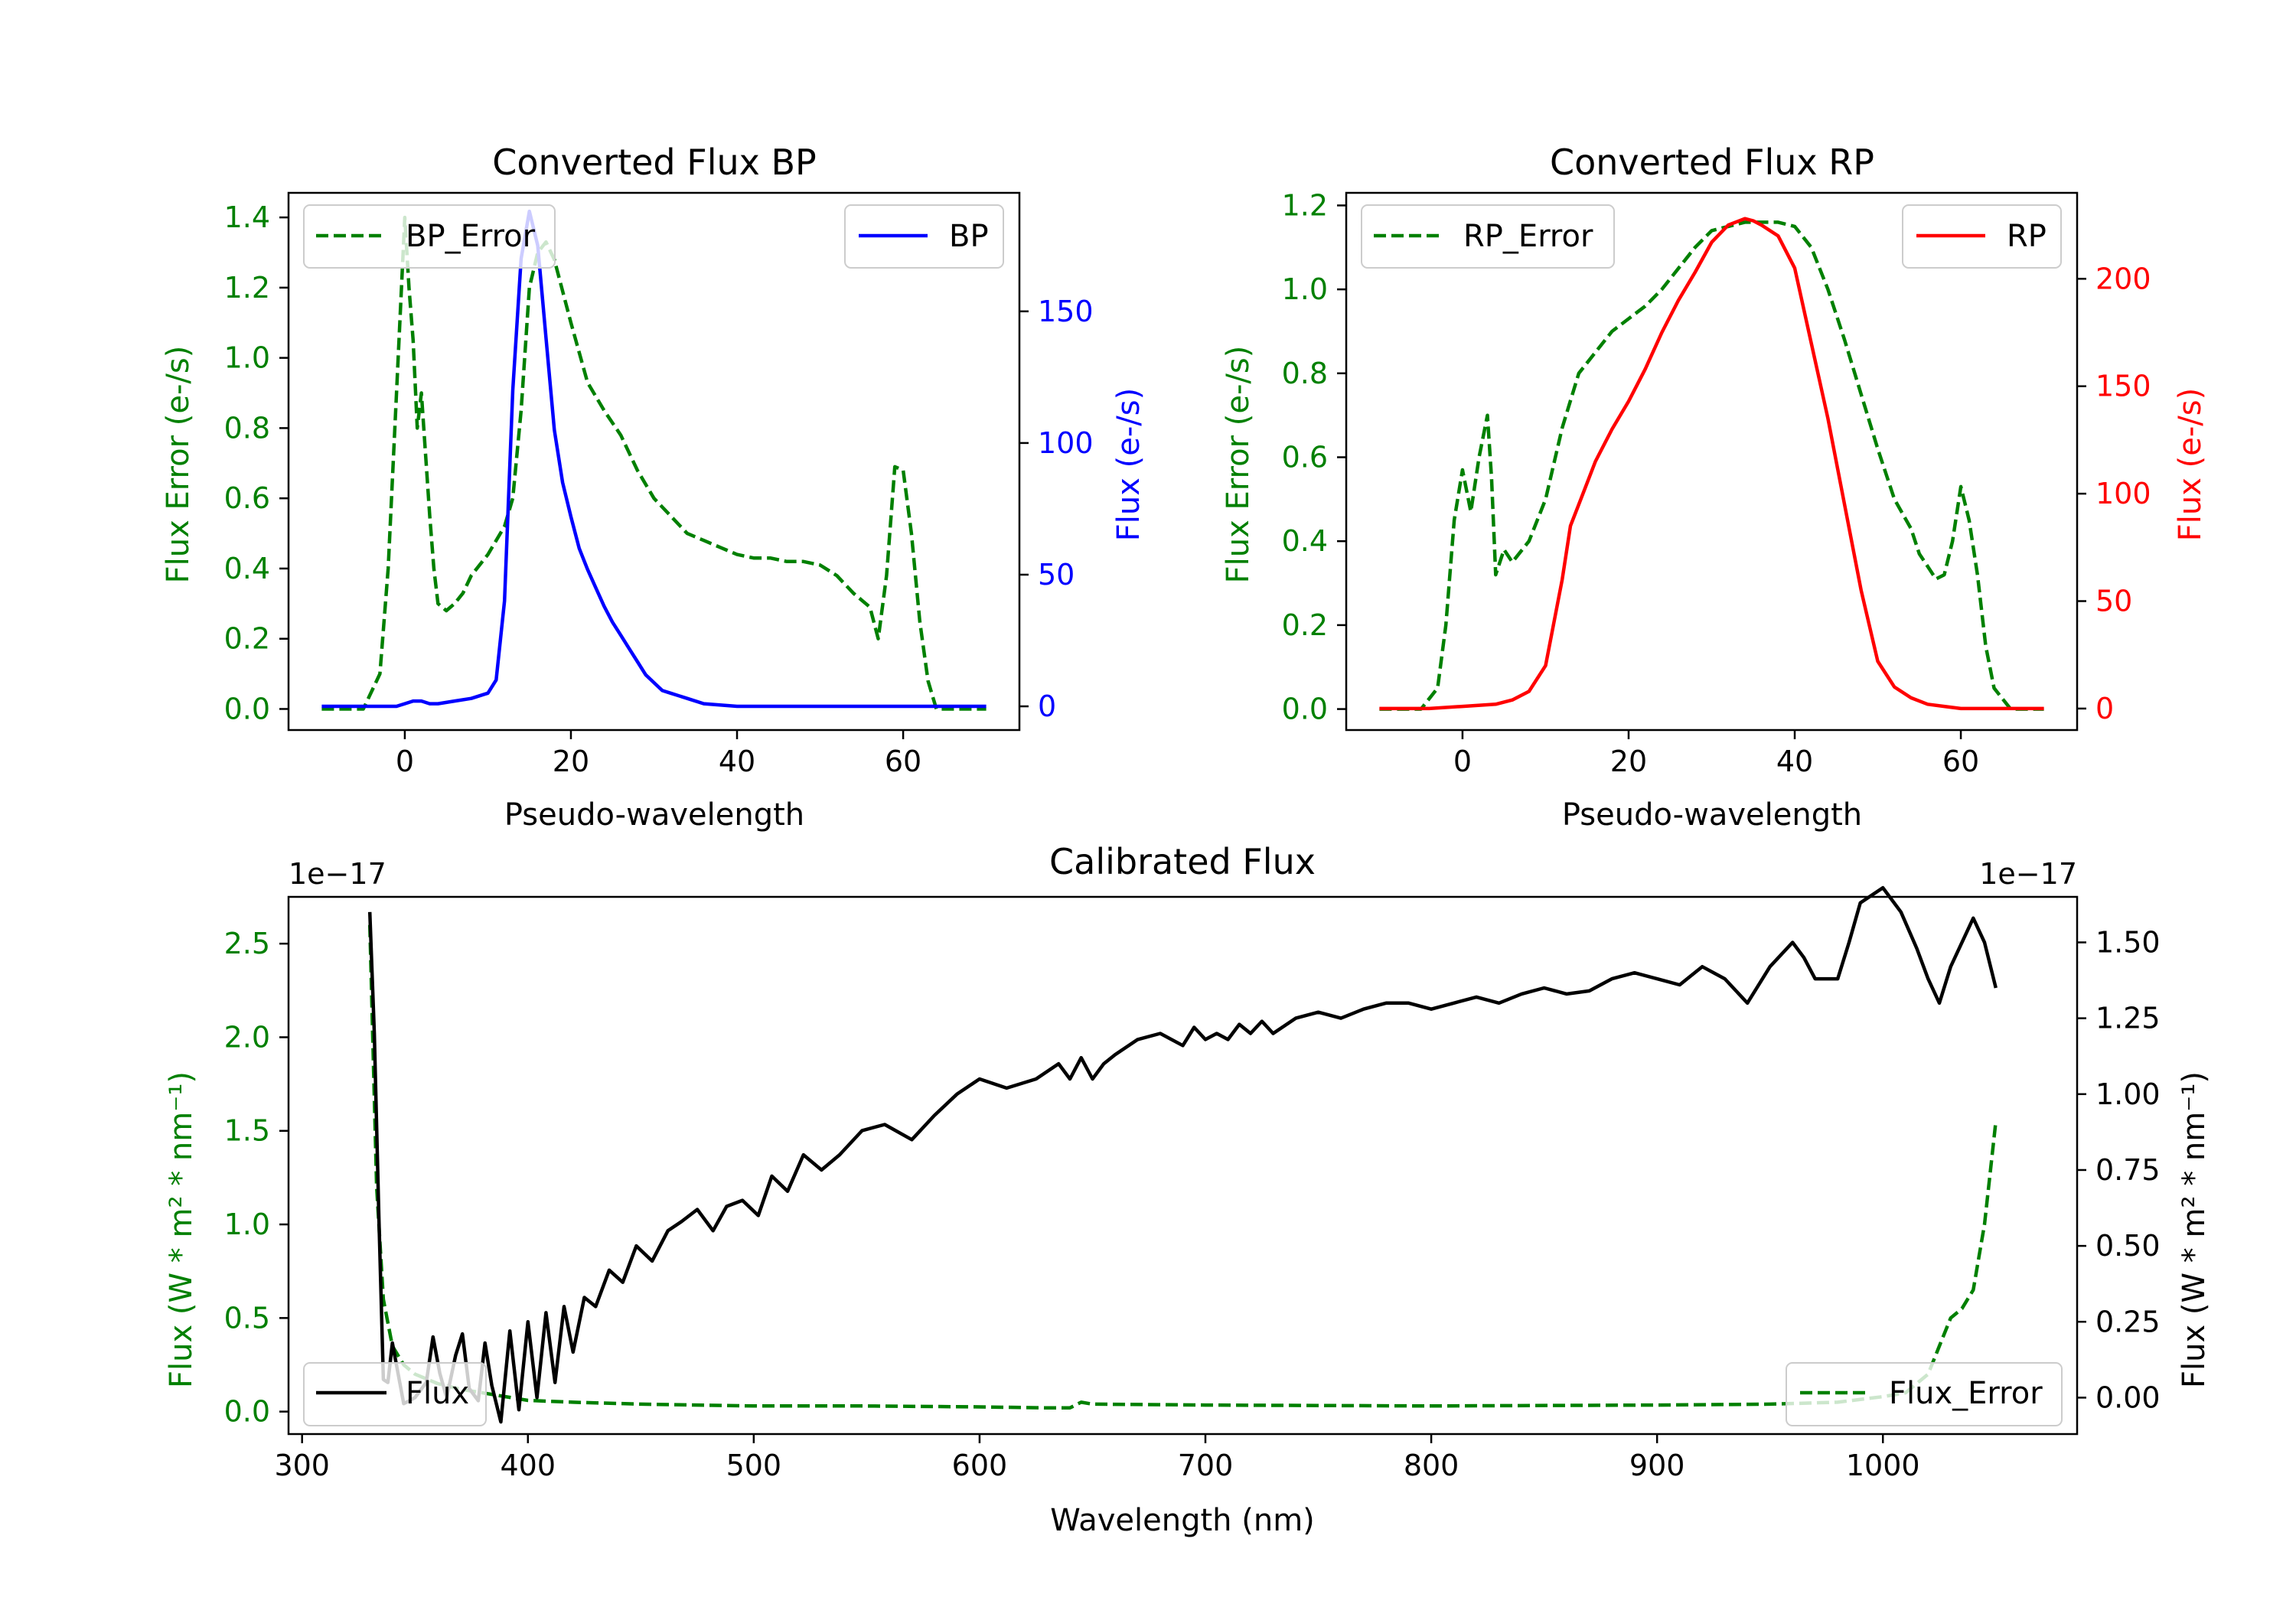 This screenshot has width=2296, height=1607. What do you see at coordinates (1431, 1465) in the screenshot?
I see `x-tick-label: 800` at bounding box center [1431, 1465].